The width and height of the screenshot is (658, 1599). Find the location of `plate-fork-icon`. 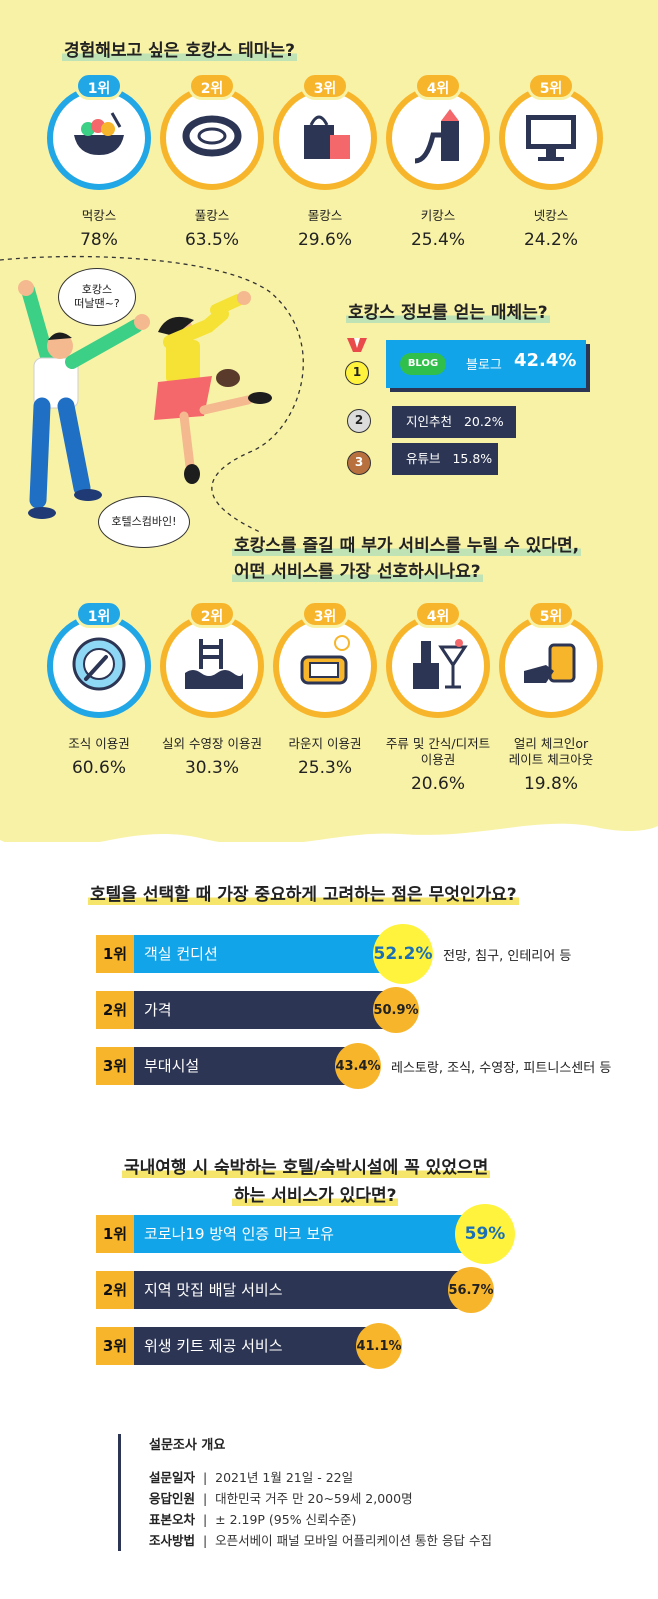

plate-fork-icon is located at coordinates (99, 666).